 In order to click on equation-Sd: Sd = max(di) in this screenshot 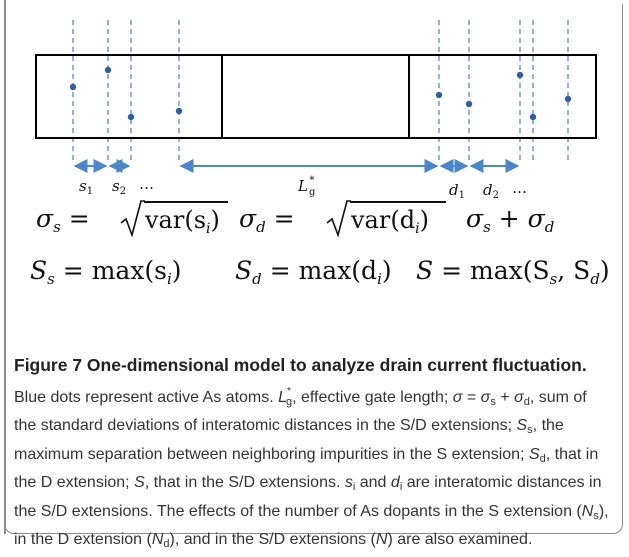, I will do `click(313, 272)`.